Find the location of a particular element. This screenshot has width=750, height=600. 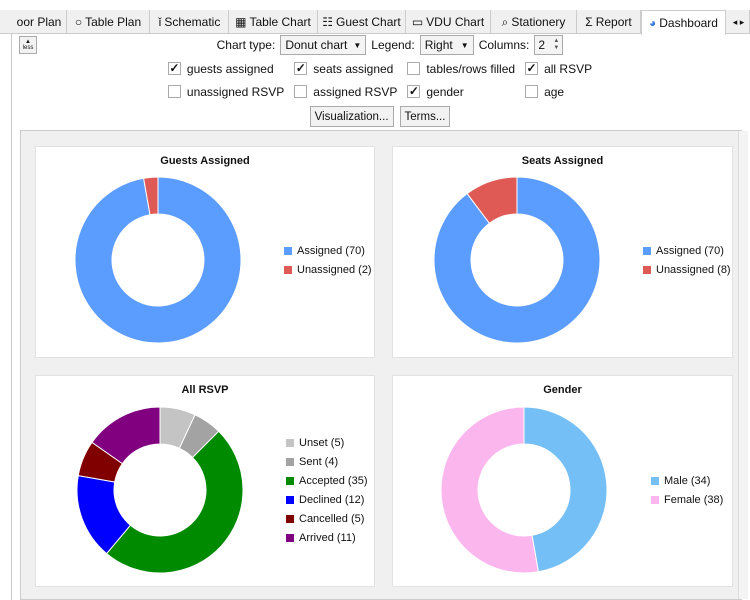

donut-slice-arrived is located at coordinates (126, 435).